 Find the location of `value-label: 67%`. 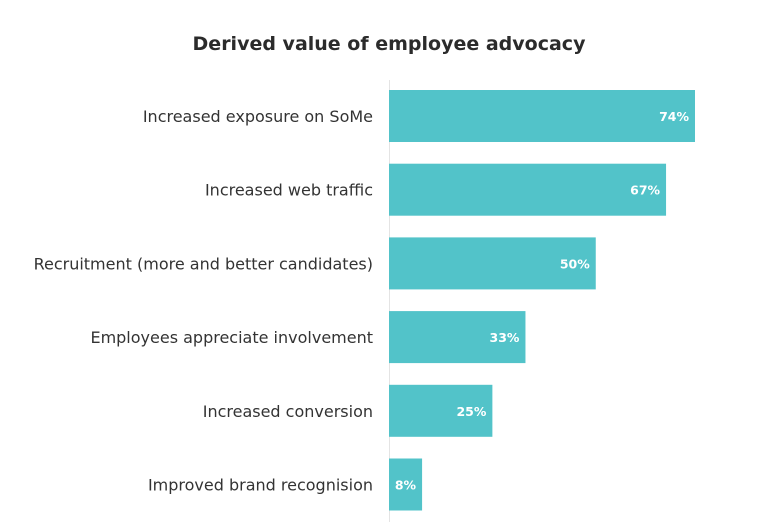

value-label: 67% is located at coordinates (645, 190).